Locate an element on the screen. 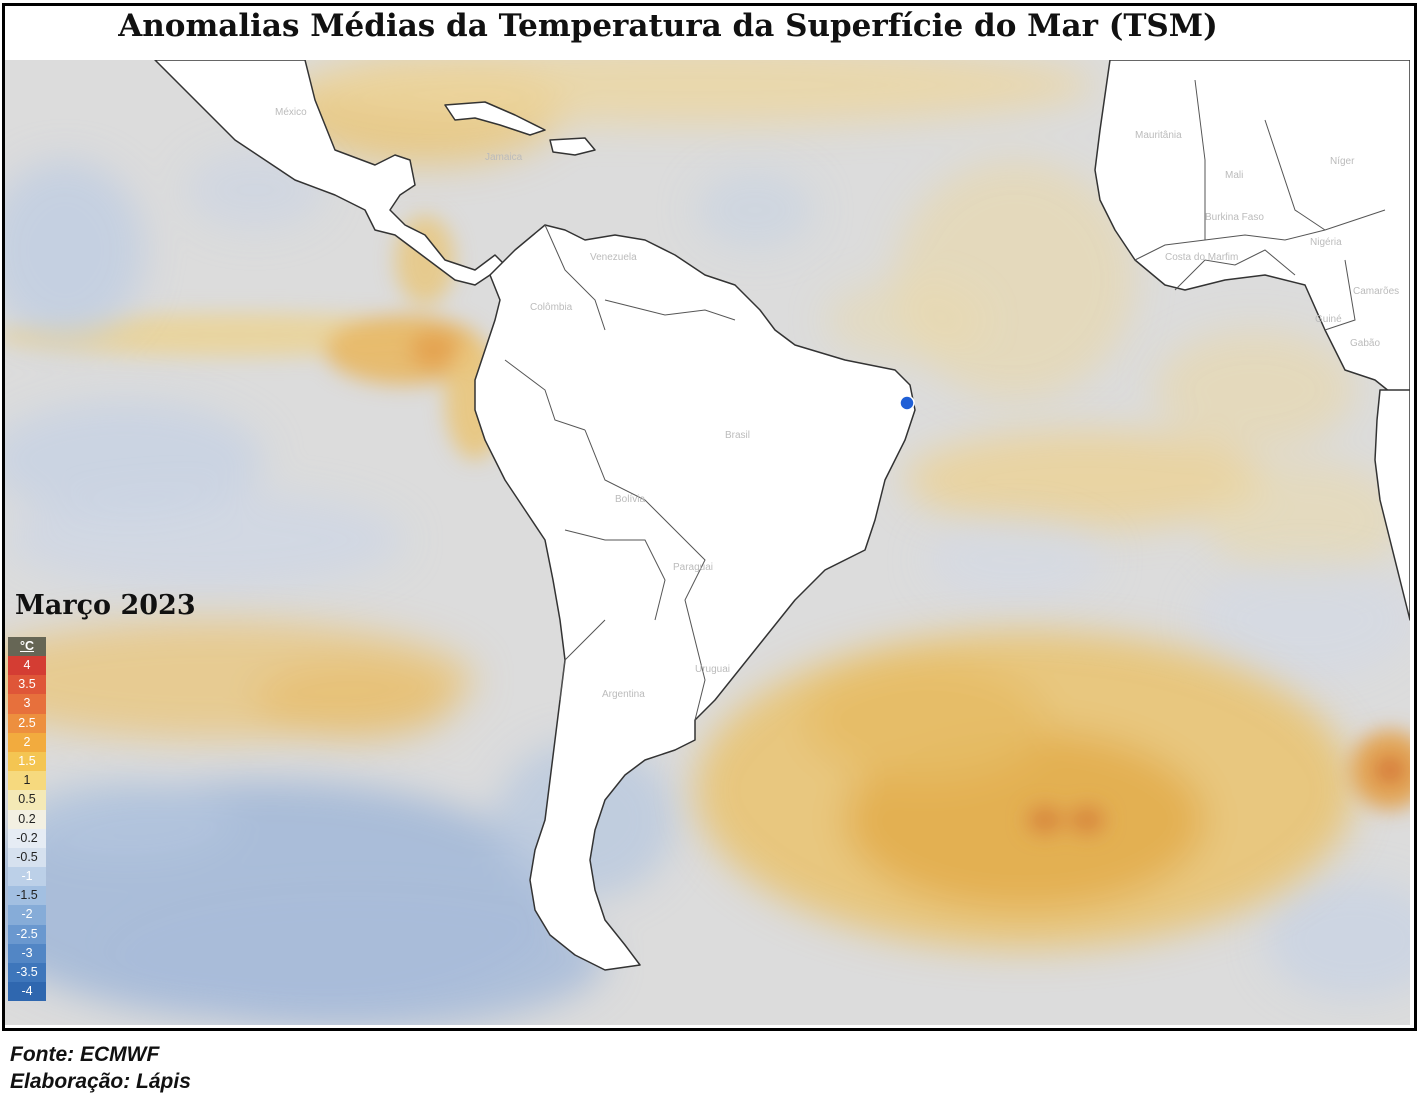 This screenshot has width=1420, height=1104. legend-entry: -0.5 is located at coordinates (27, 857).